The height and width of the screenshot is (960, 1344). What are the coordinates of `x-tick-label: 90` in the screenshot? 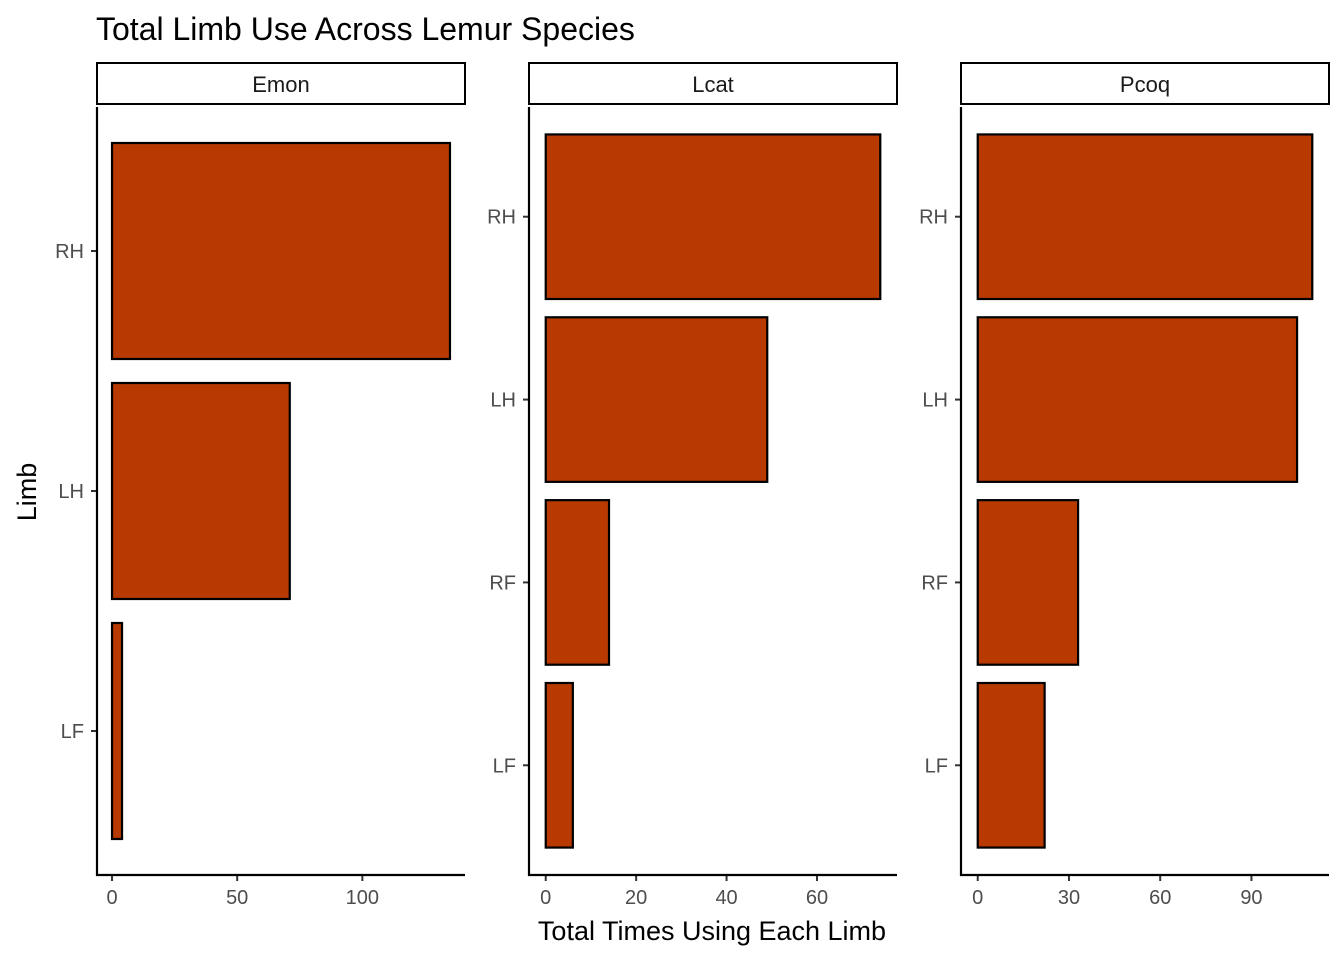 It's located at (1251, 898).